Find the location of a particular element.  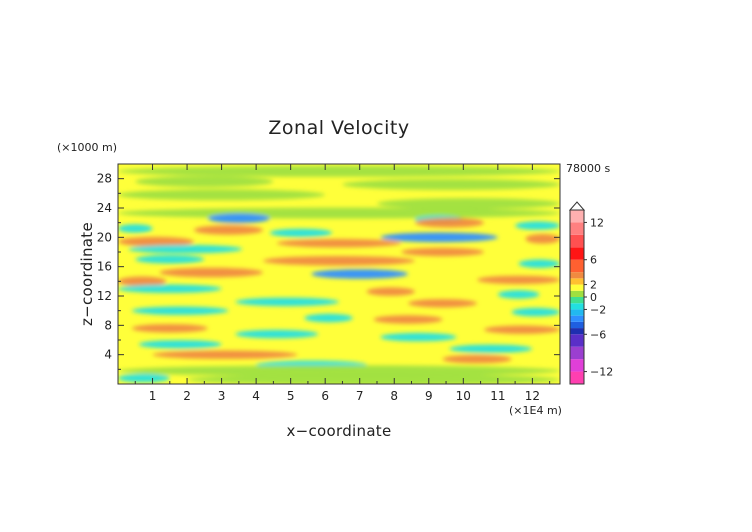

colorbar: 12 6 20−2 −6 −12 is located at coordinates (590, 293).